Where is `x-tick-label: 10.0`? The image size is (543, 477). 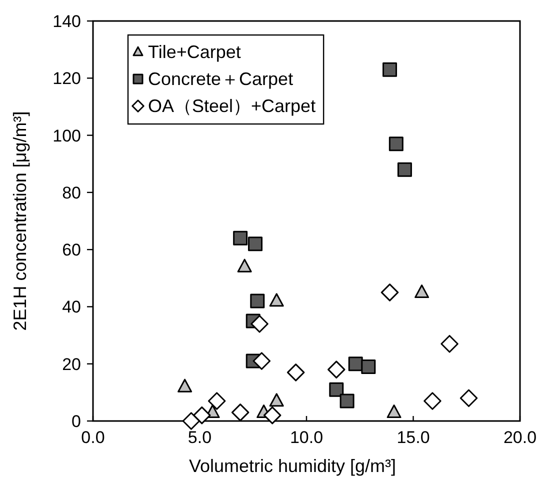
x-tick-label: 10.0 is located at coordinates (307, 437).